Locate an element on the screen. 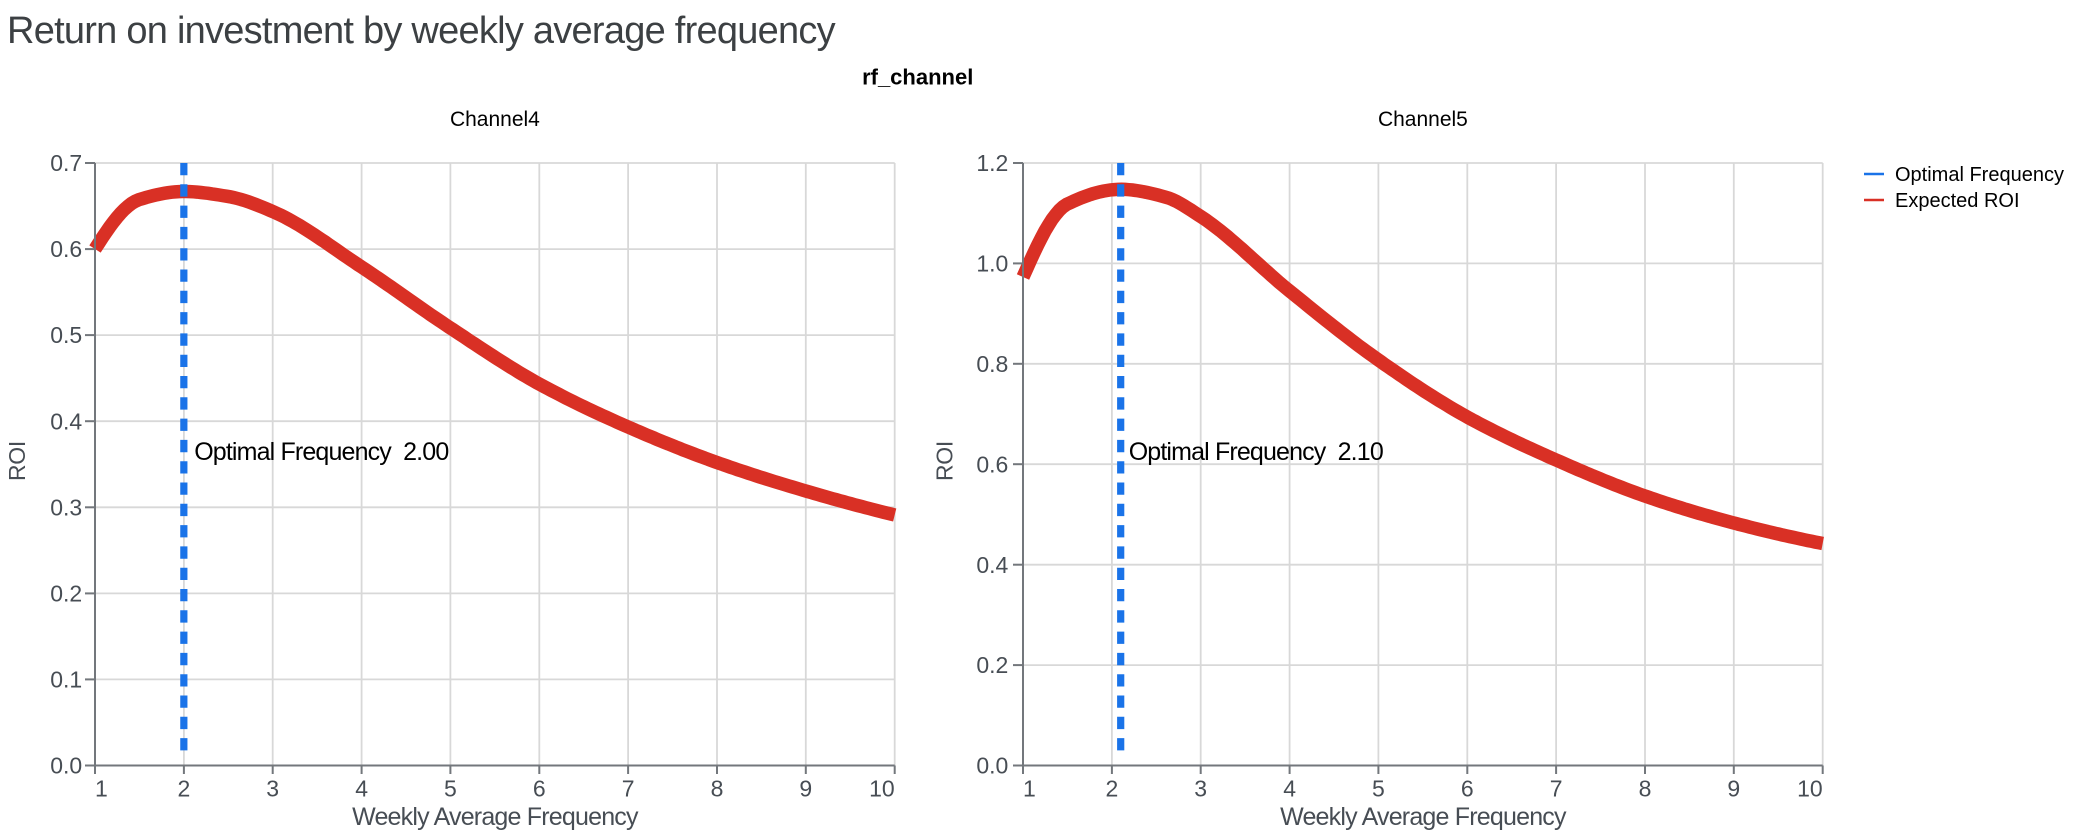 This screenshot has height=840, width=2074. svg-text: Optimal Frequency 2.00 is located at coordinates (321, 452).